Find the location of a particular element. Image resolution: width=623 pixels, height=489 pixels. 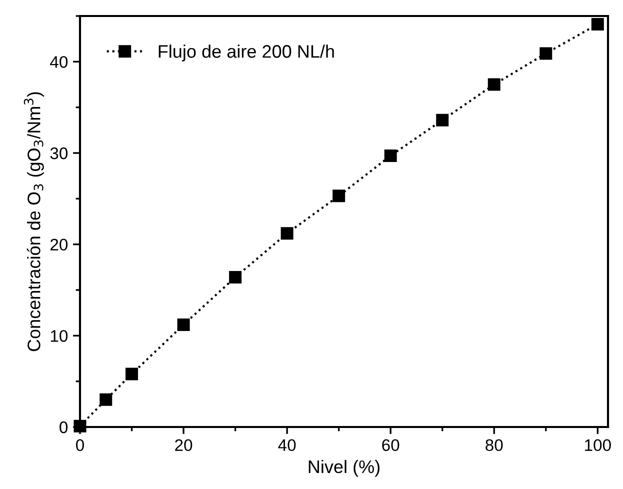

x-tick-label: 80 is located at coordinates (494, 445).